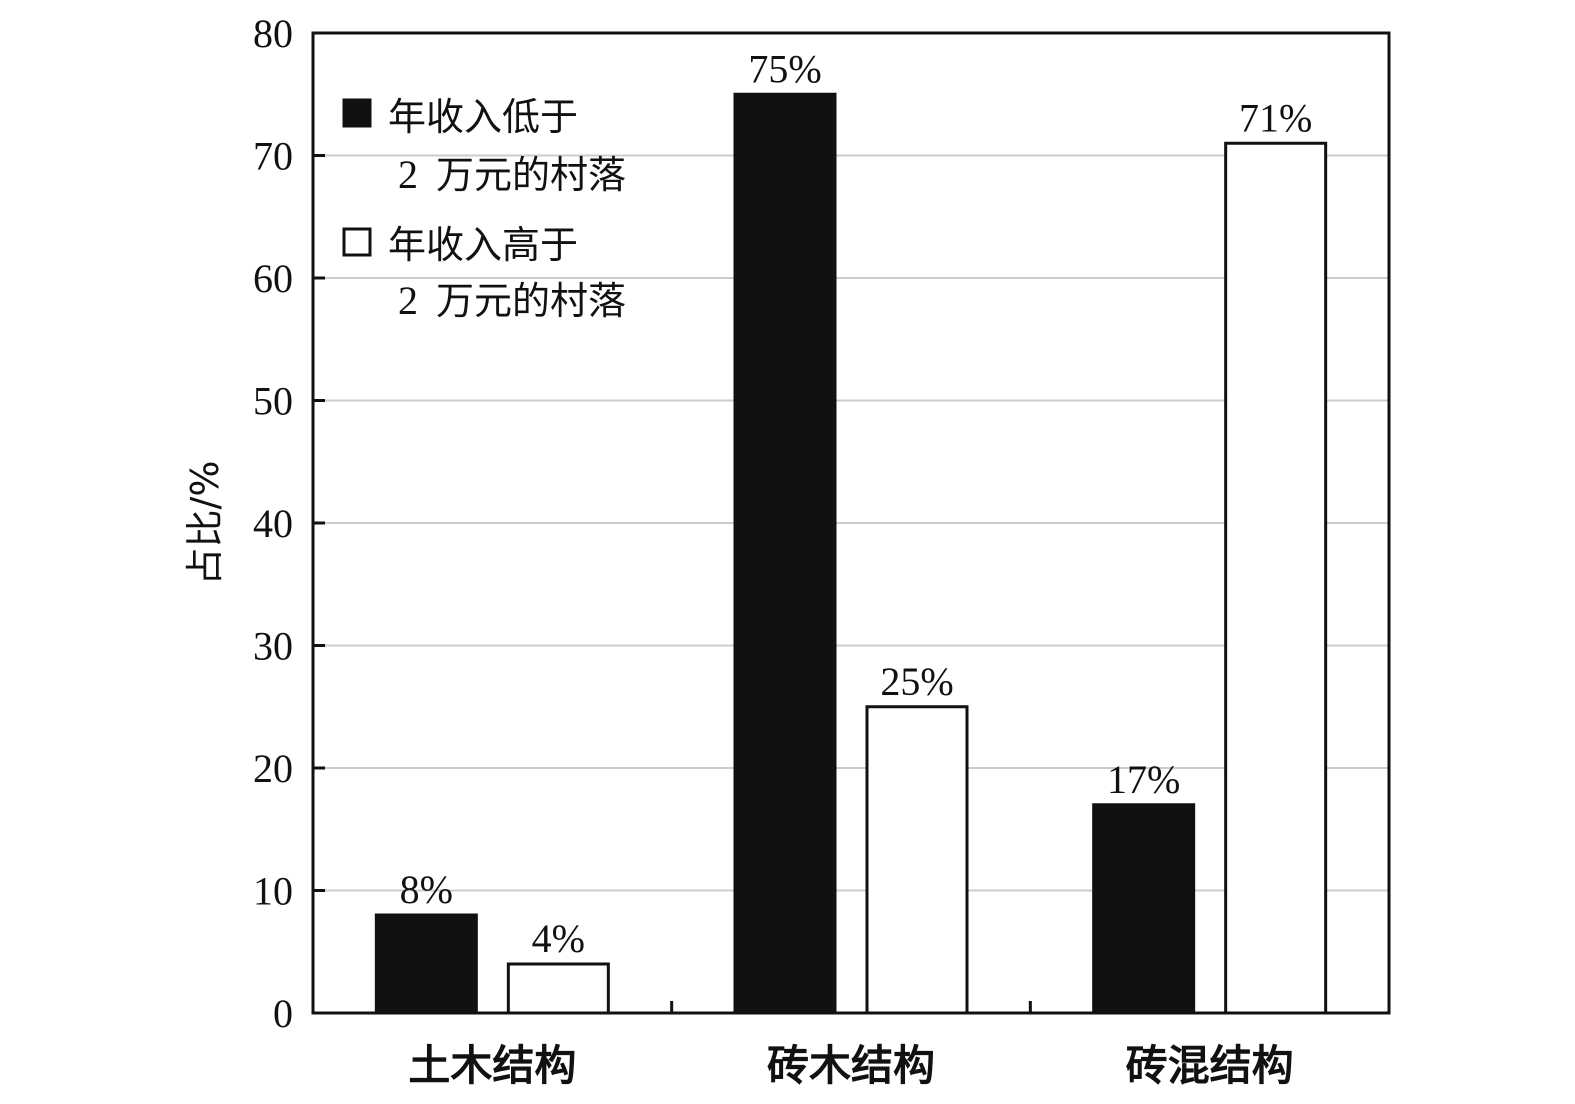 The width and height of the screenshot is (1575, 1104). I want to click on x-category-label: 砖木结构, so click(851, 1065).